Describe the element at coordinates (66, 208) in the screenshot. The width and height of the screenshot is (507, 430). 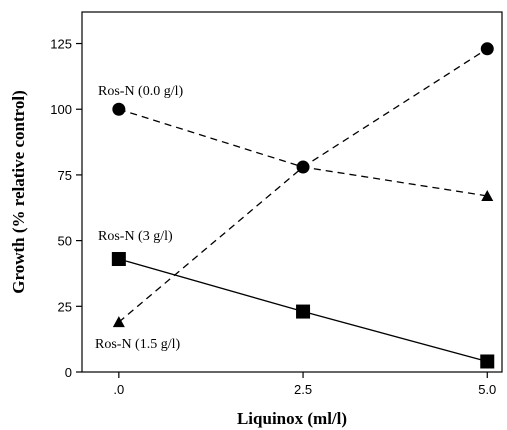
I see `y-axis-ticks: 0 25 50 75 100 125` at that location.